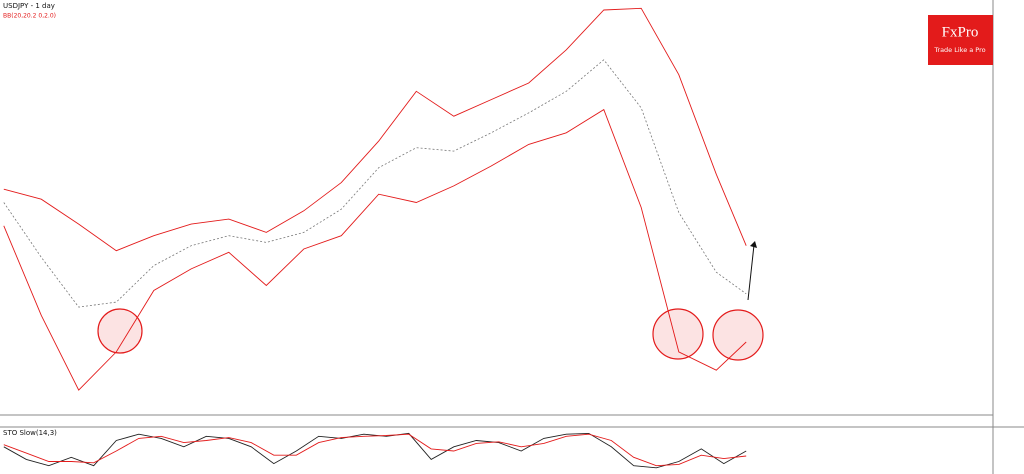  Describe the element at coordinates (959, 50) in the screenshot. I see `logo-tagline: Trade Like a Pro` at that location.